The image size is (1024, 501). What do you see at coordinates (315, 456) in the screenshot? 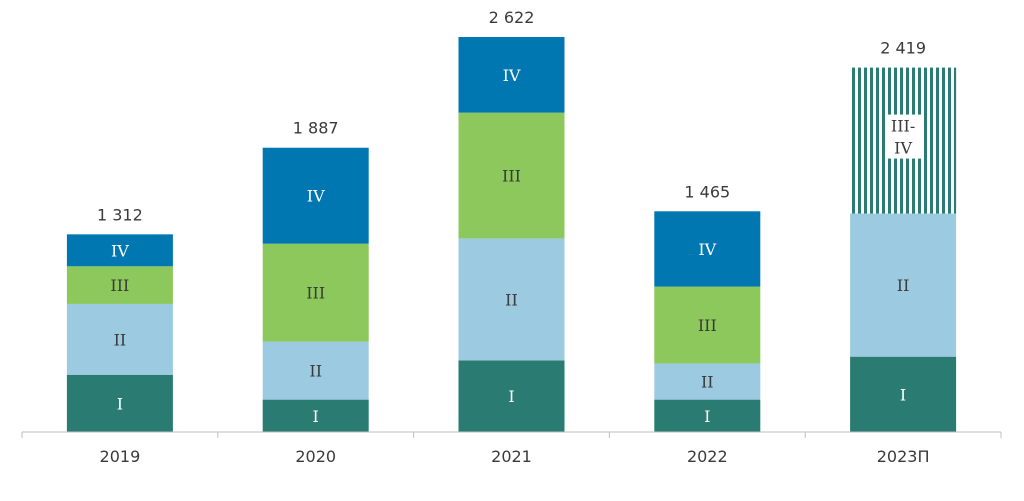
I see `x-tick-label: 2020` at bounding box center [315, 456].